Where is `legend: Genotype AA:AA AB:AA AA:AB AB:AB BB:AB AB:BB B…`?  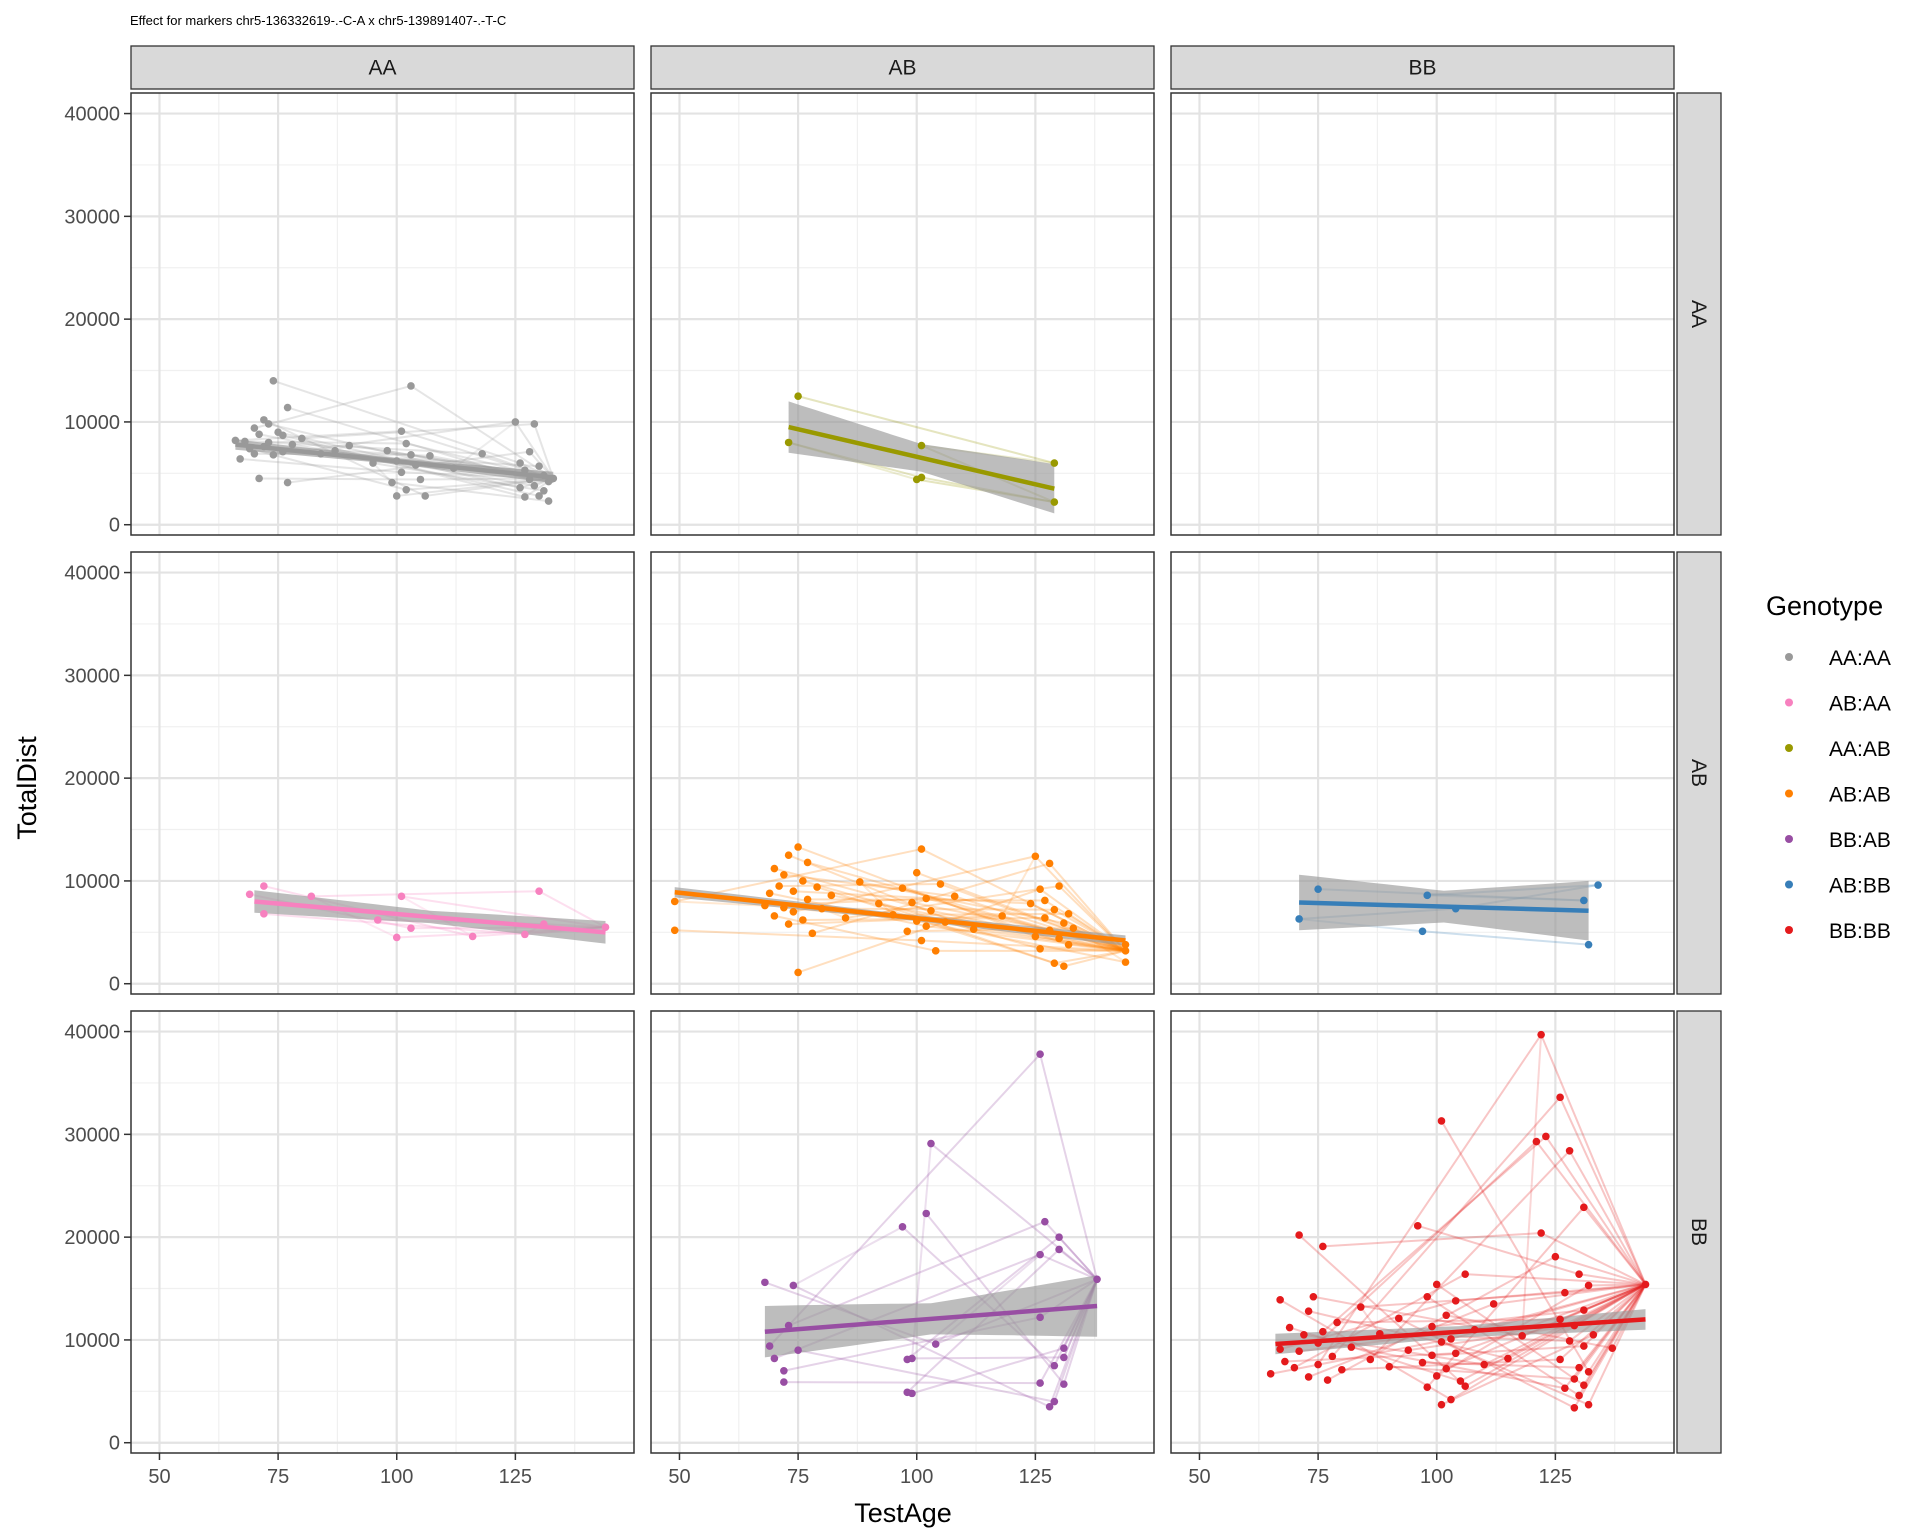
legend: Genotype AA:AA AB:AA AA:AB AB:AB BB:AB AB:BB B… is located at coordinates (1828, 767).